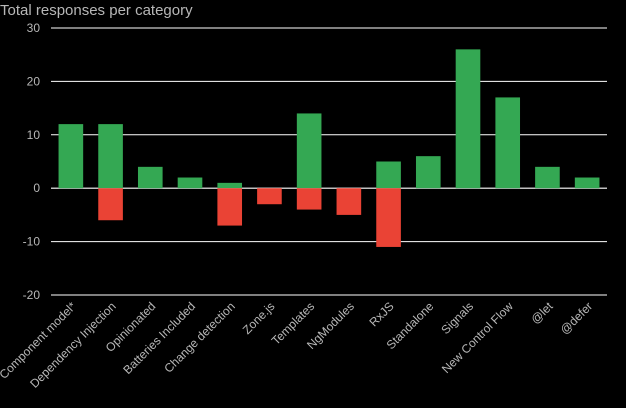 The height and width of the screenshot is (408, 626). I want to click on x-category-label: Zone.js, so click(259, 318).